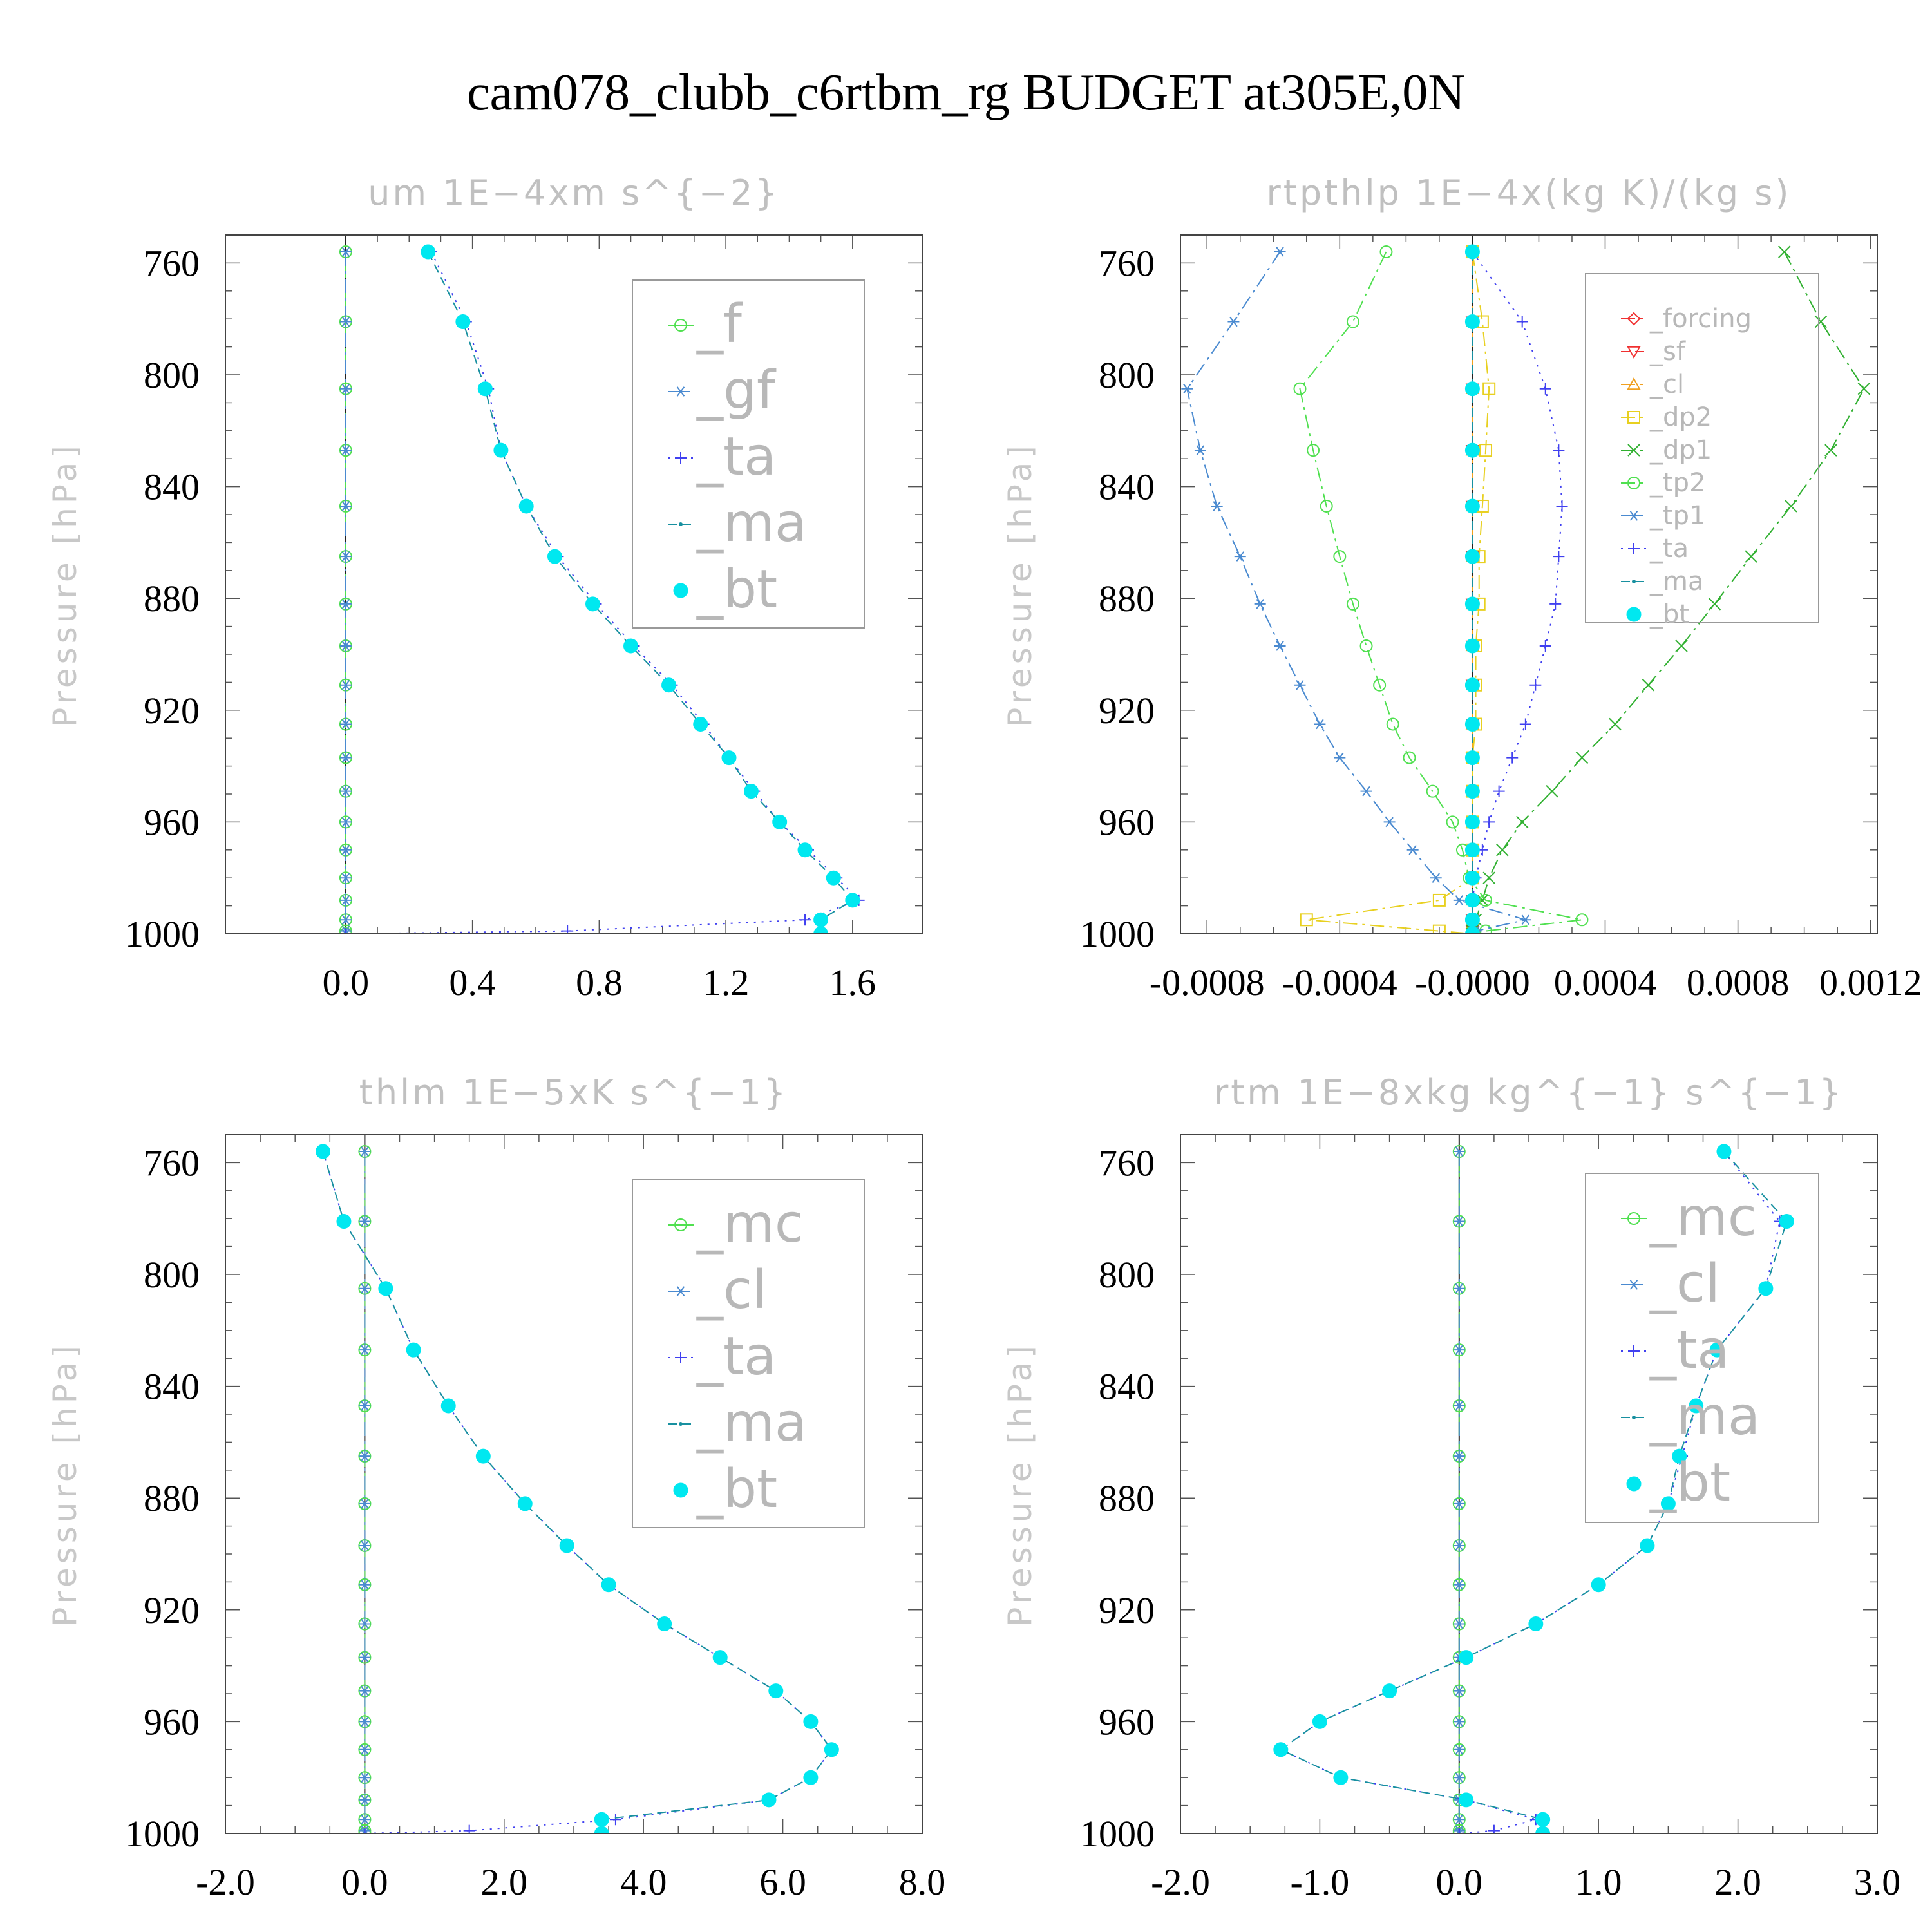  I want to click on x-tick-label: -2.0, so click(225, 1882).